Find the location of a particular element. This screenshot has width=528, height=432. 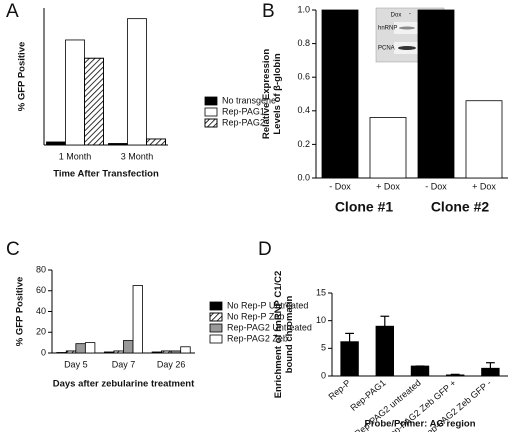

legend-label: Rep-PAG2 Untreated is located at coordinates (269, 327).